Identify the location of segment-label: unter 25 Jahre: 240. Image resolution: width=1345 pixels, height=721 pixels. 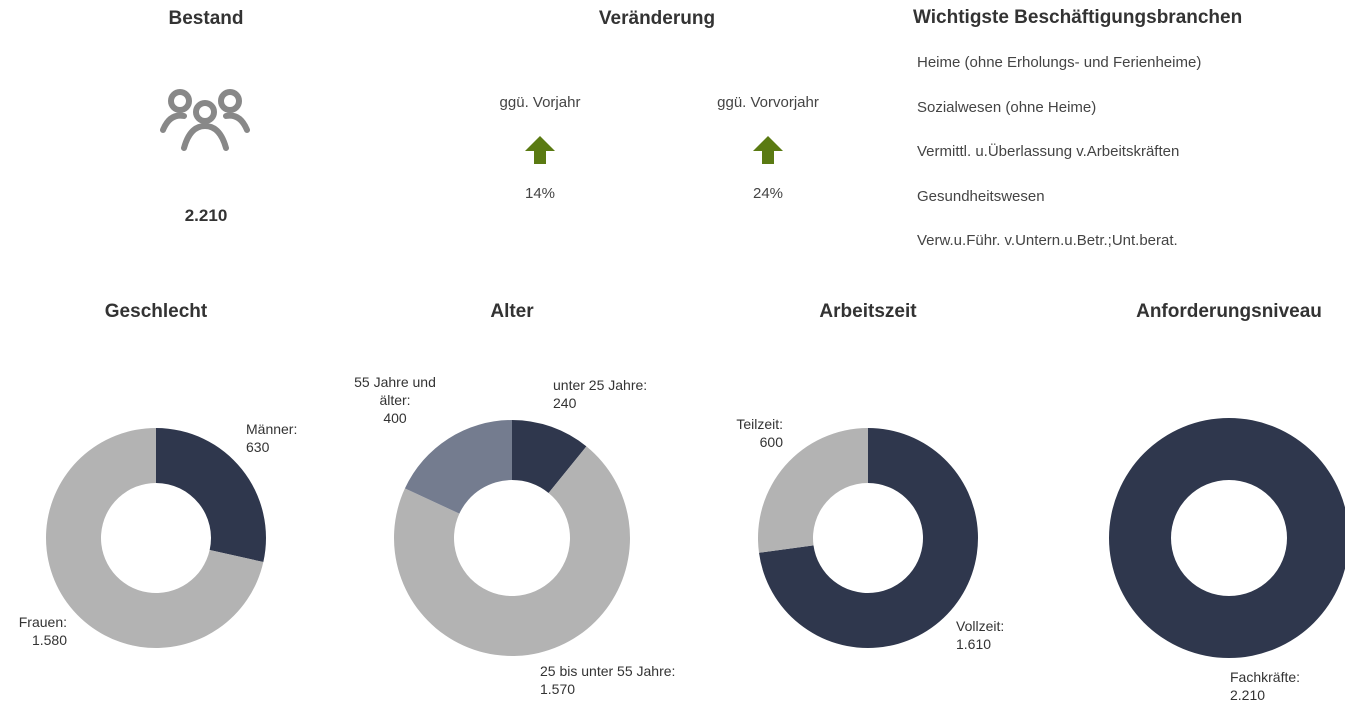
(600, 394).